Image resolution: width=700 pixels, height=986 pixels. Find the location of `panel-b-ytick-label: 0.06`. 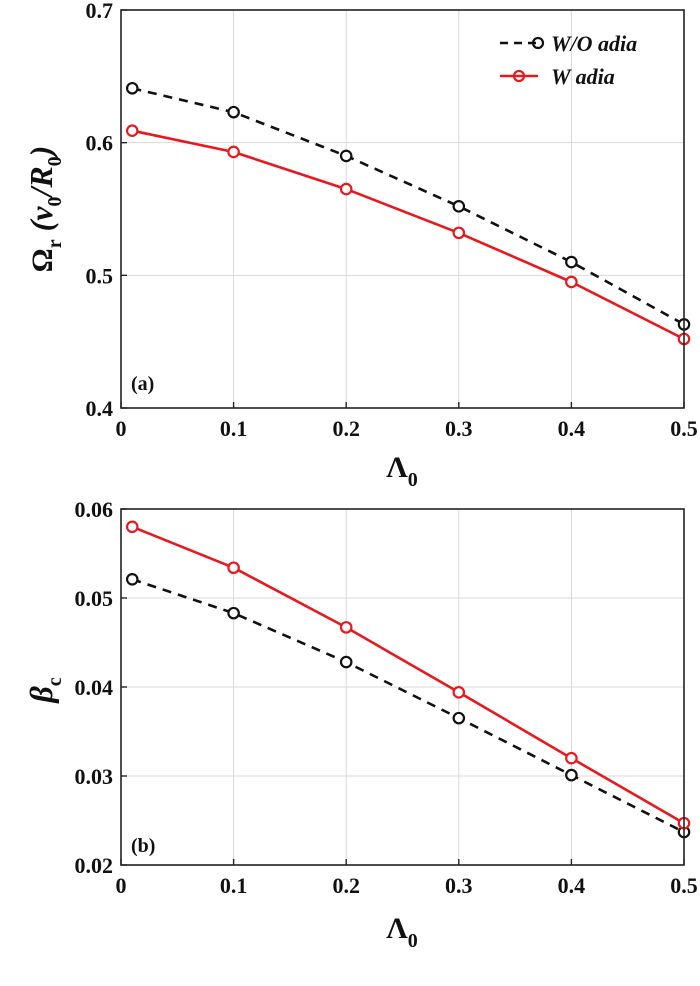

panel-b-ytick-label: 0.06 is located at coordinates (94, 509).